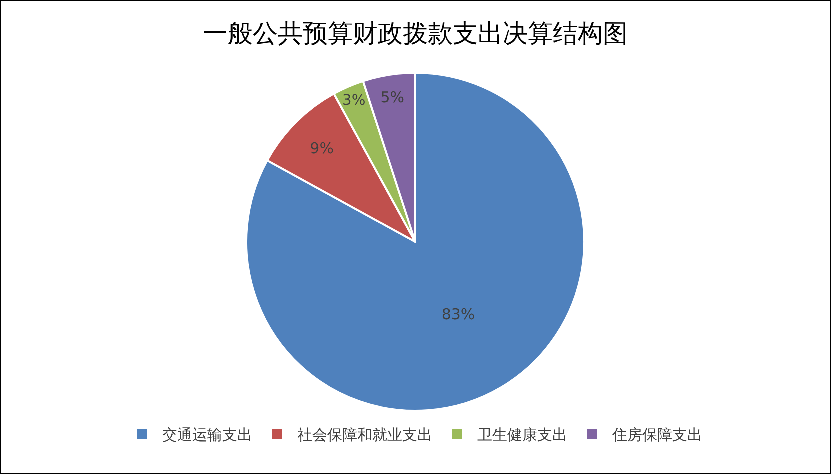  Describe the element at coordinates (392, 97) in the screenshot. I see `data-label: 5%` at that location.